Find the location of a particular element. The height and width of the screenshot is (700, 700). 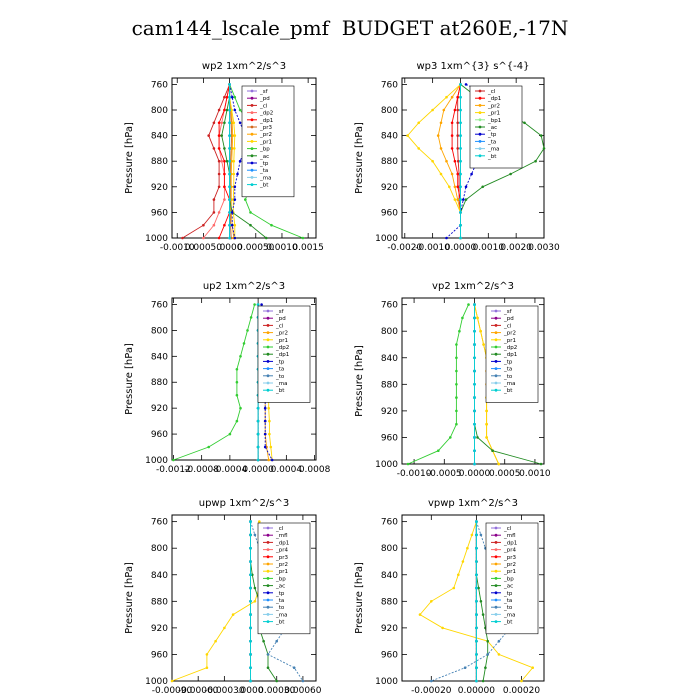

legend-label: _bp is located at coordinates (280, 579).